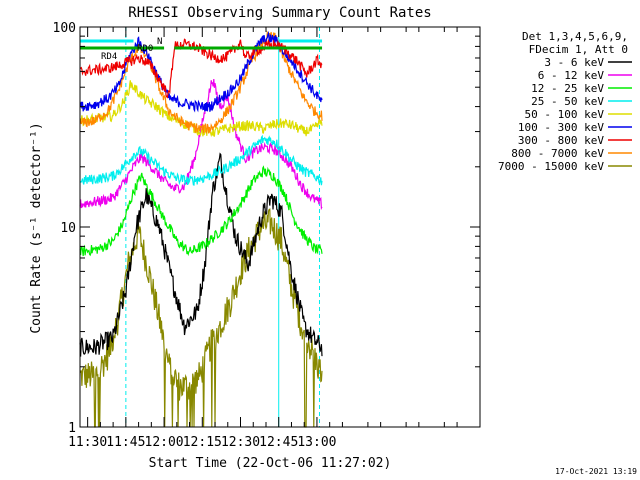 Image resolution: width=640 pixels, height=480 pixels. I want to click on legend-label-800-7000-kev: 800 - 7000 keV, so click(557, 153).